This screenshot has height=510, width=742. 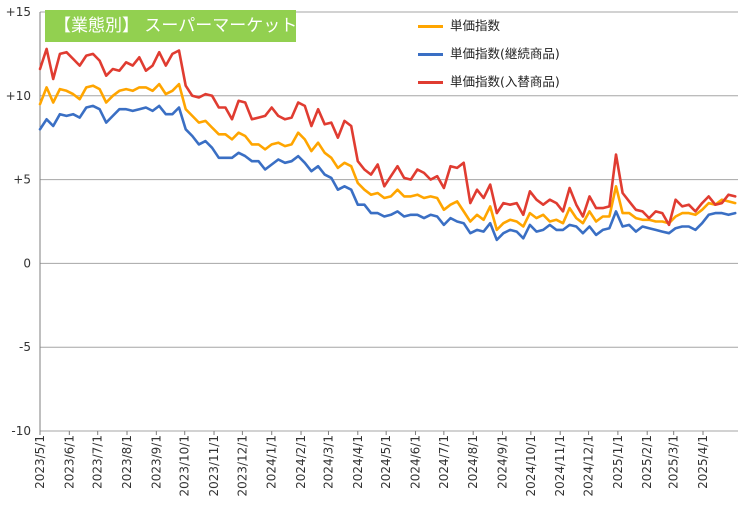 I want to click on x-tick-label: 2024/11/1, so click(x=560, y=466).